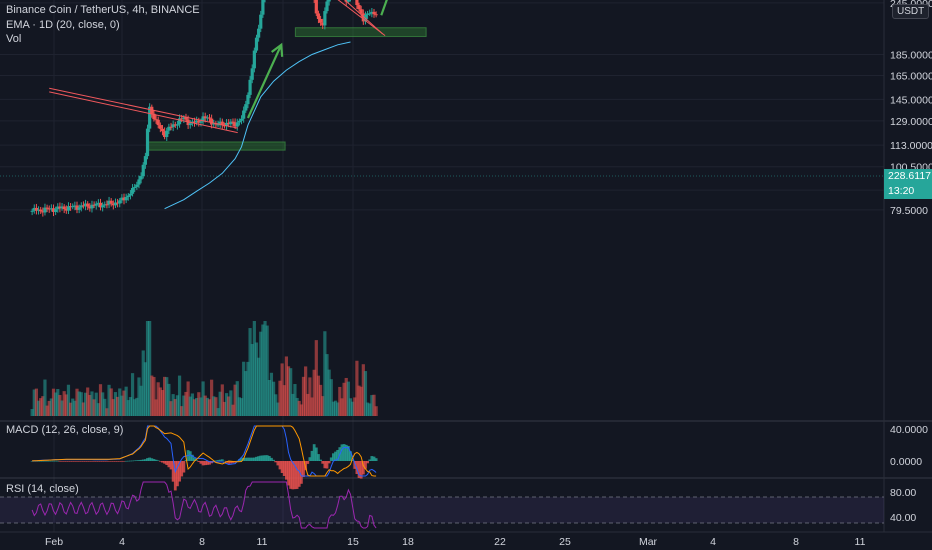 The width and height of the screenshot is (932, 550). Describe the element at coordinates (909, 211) in the screenshot. I see `price-scale-label: 79.5000` at that location.